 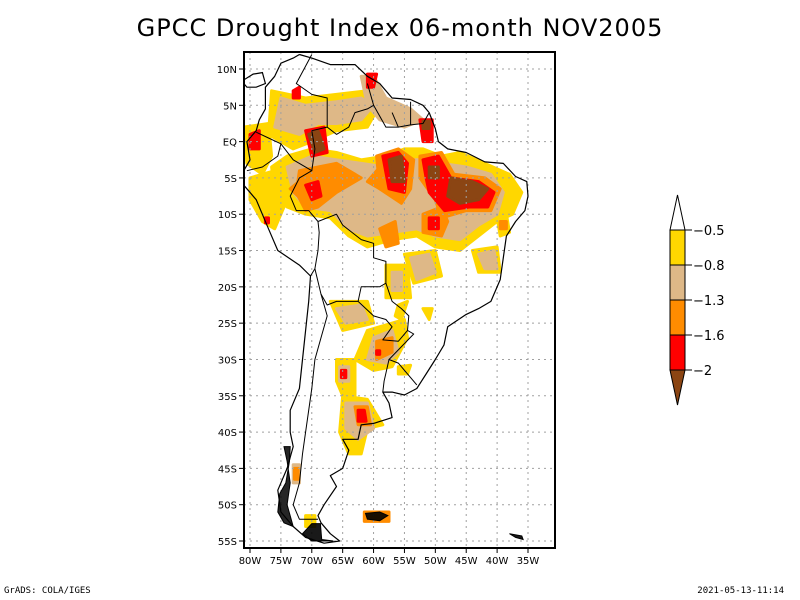 What do you see at coordinates (227, 506) in the screenshot?
I see `lat-tick-label: 50S` at bounding box center [227, 506].